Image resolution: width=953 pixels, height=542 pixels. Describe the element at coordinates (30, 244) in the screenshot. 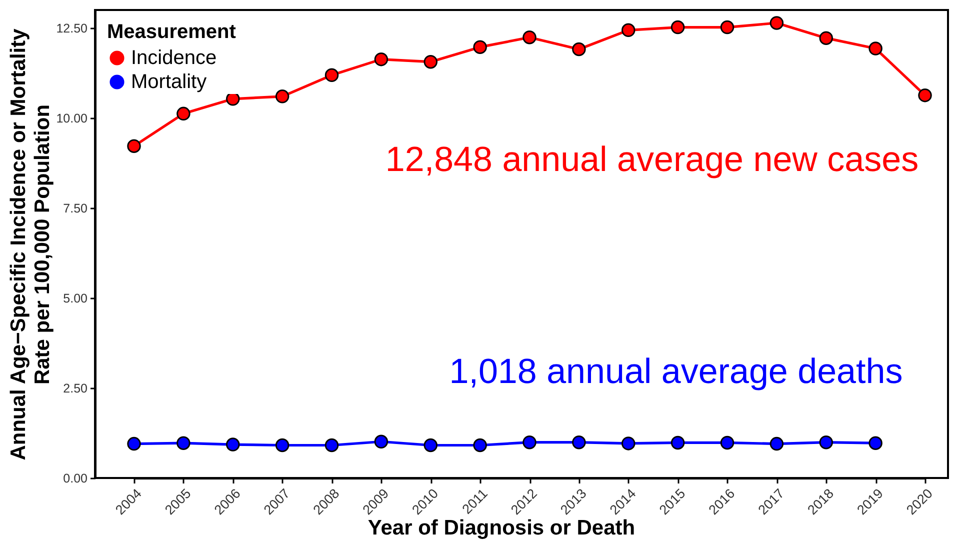

I see `y-axis-title: Annual Age−Specific Incidence or Mortality Rate per 100,000 Population` at that location.